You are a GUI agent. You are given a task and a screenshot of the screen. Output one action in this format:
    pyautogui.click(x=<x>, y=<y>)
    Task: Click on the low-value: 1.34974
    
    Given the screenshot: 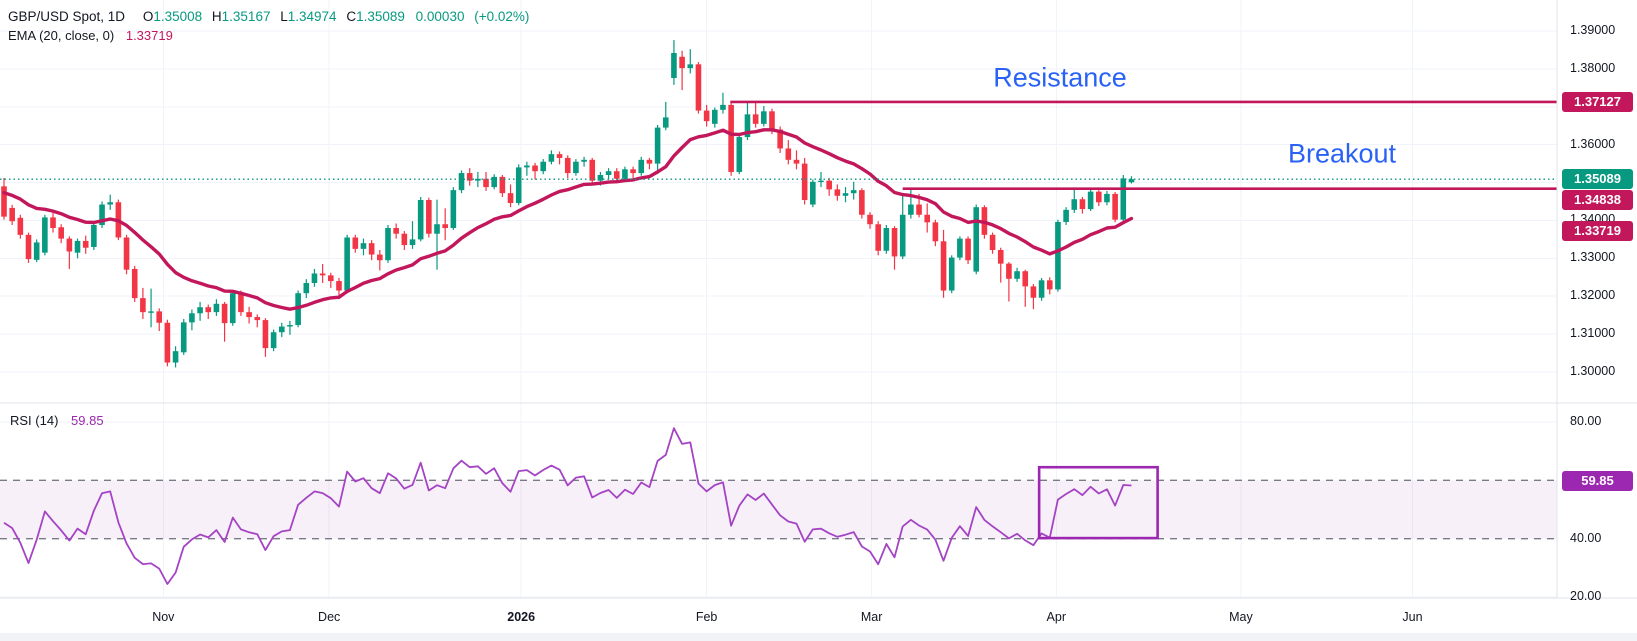 What is the action you would take?
    pyautogui.click(x=312, y=16)
    